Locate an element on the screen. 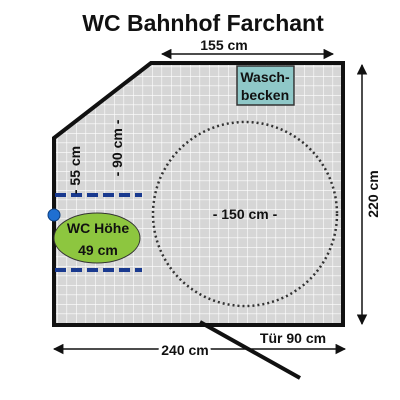 This screenshot has height=400, width=400. toilet-label-line2: 49 cm is located at coordinates (98, 250).